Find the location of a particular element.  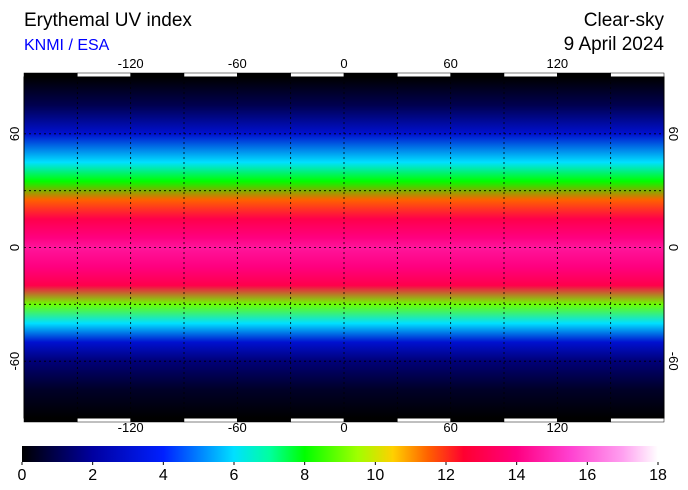

colorbar-label: 16 is located at coordinates (587, 475).